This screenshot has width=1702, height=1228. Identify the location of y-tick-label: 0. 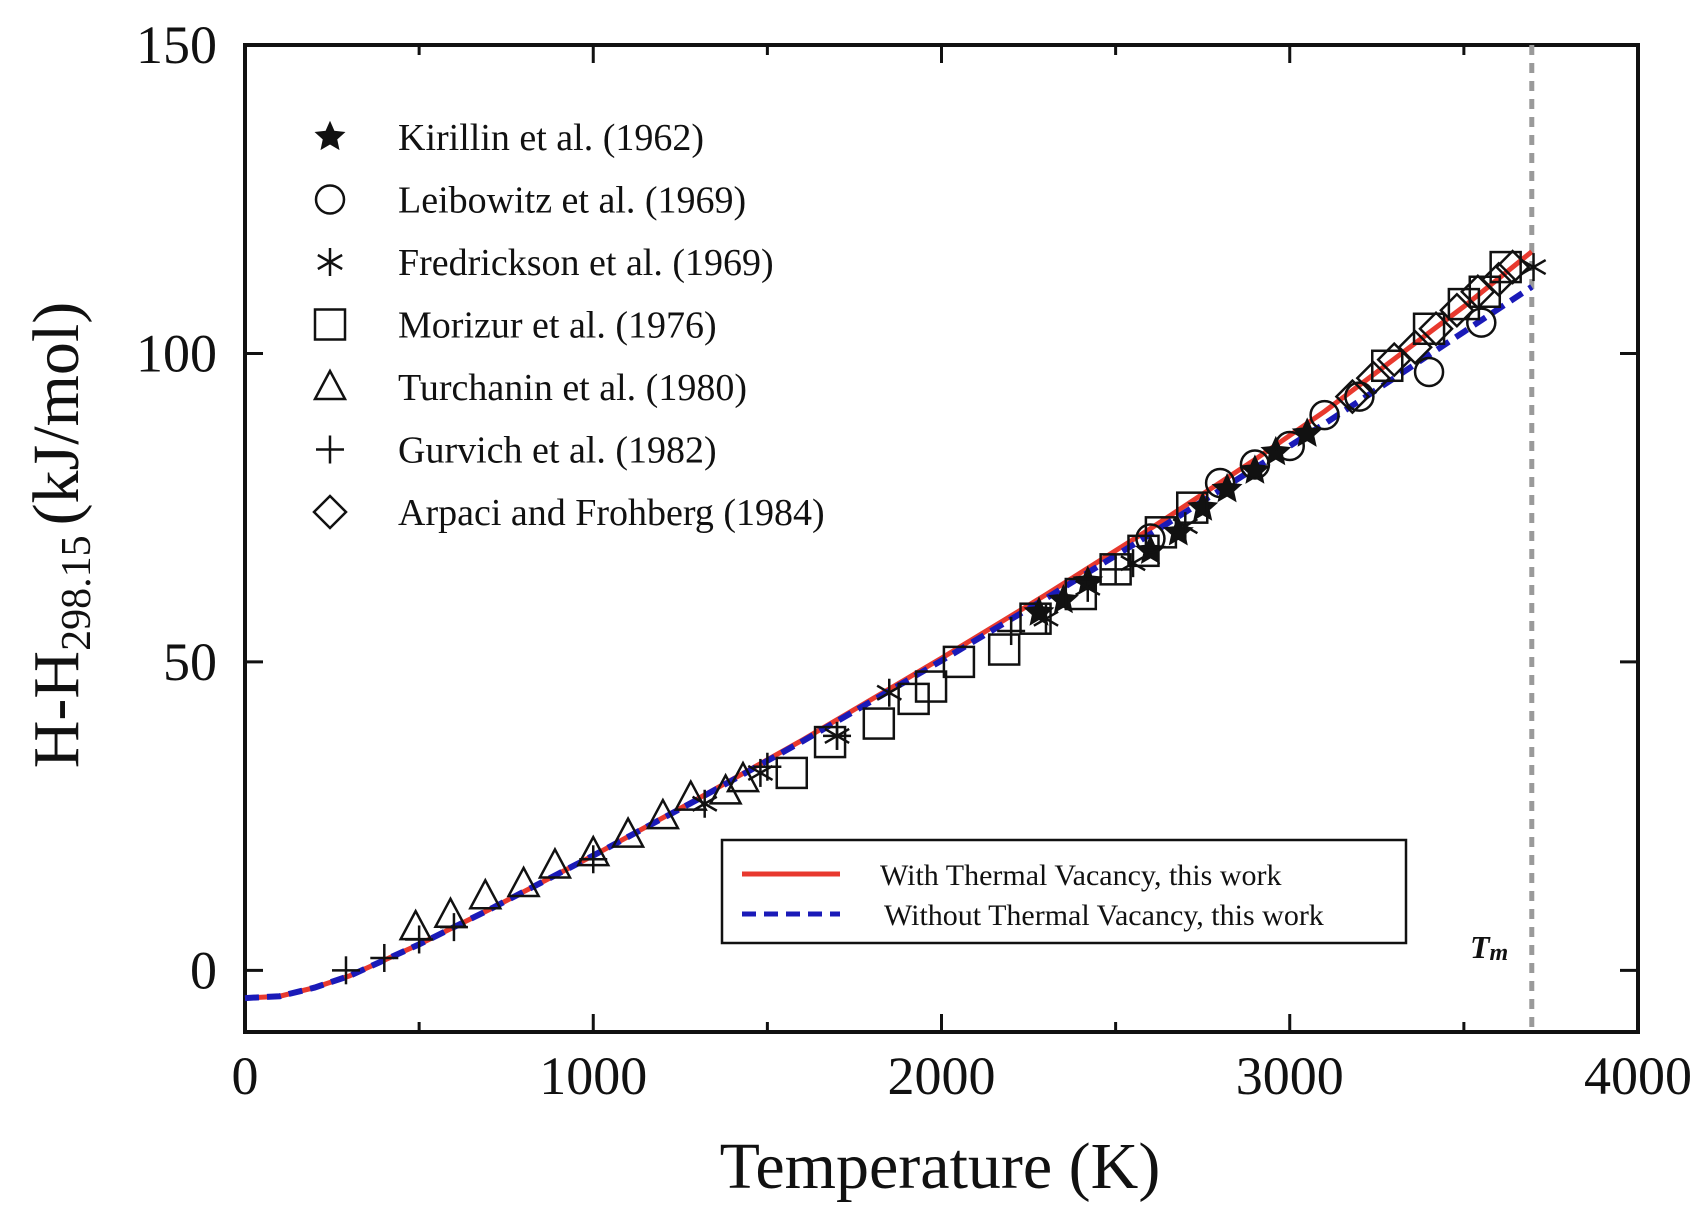
(203, 970).